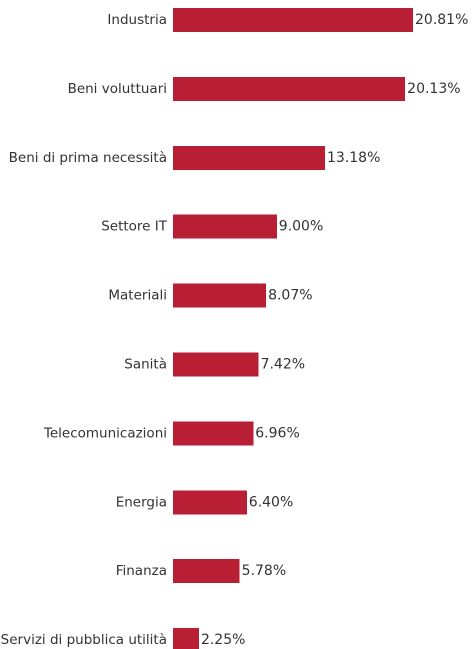 This screenshot has height=649, width=476. I want to click on value-label: 20.13%, so click(433, 89).